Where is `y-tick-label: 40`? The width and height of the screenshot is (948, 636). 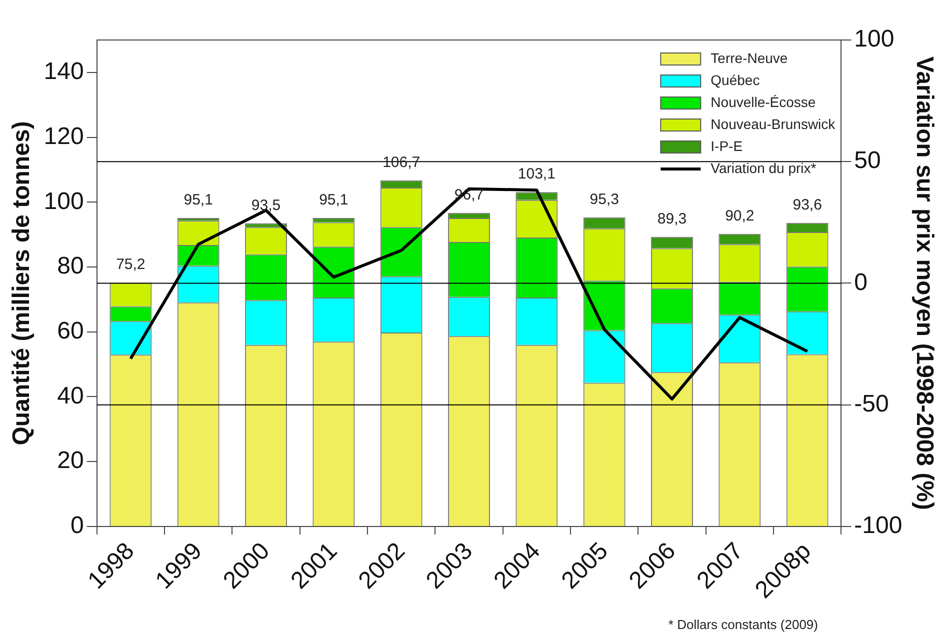
y-tick-label: 40 is located at coordinates (70, 396).